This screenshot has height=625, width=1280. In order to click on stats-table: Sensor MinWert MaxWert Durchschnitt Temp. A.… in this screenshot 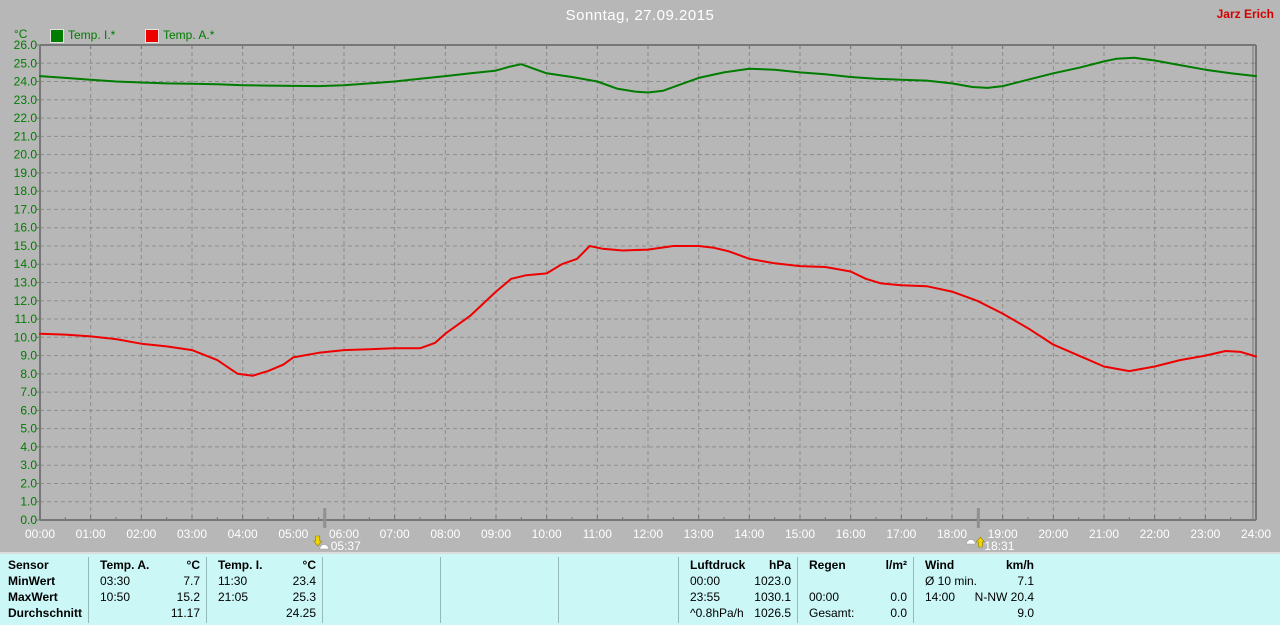, I will do `click(640, 588)`.